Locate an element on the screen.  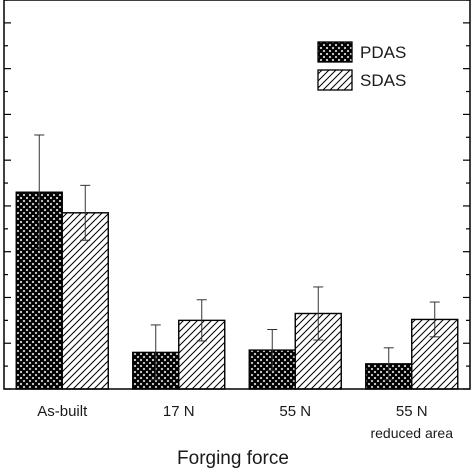
legend: PDAS SDAS is located at coordinates (361, 66).